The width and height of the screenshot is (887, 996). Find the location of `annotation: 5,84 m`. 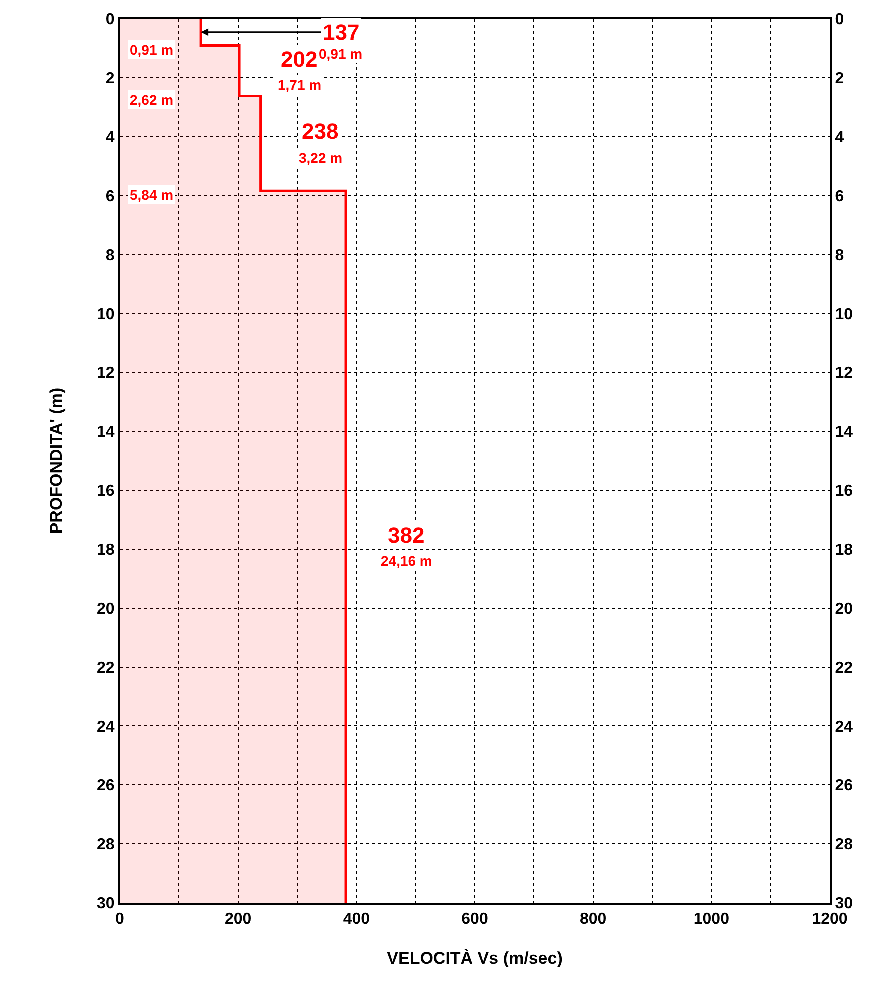

annotation: 5,84 m is located at coordinates (152, 195).